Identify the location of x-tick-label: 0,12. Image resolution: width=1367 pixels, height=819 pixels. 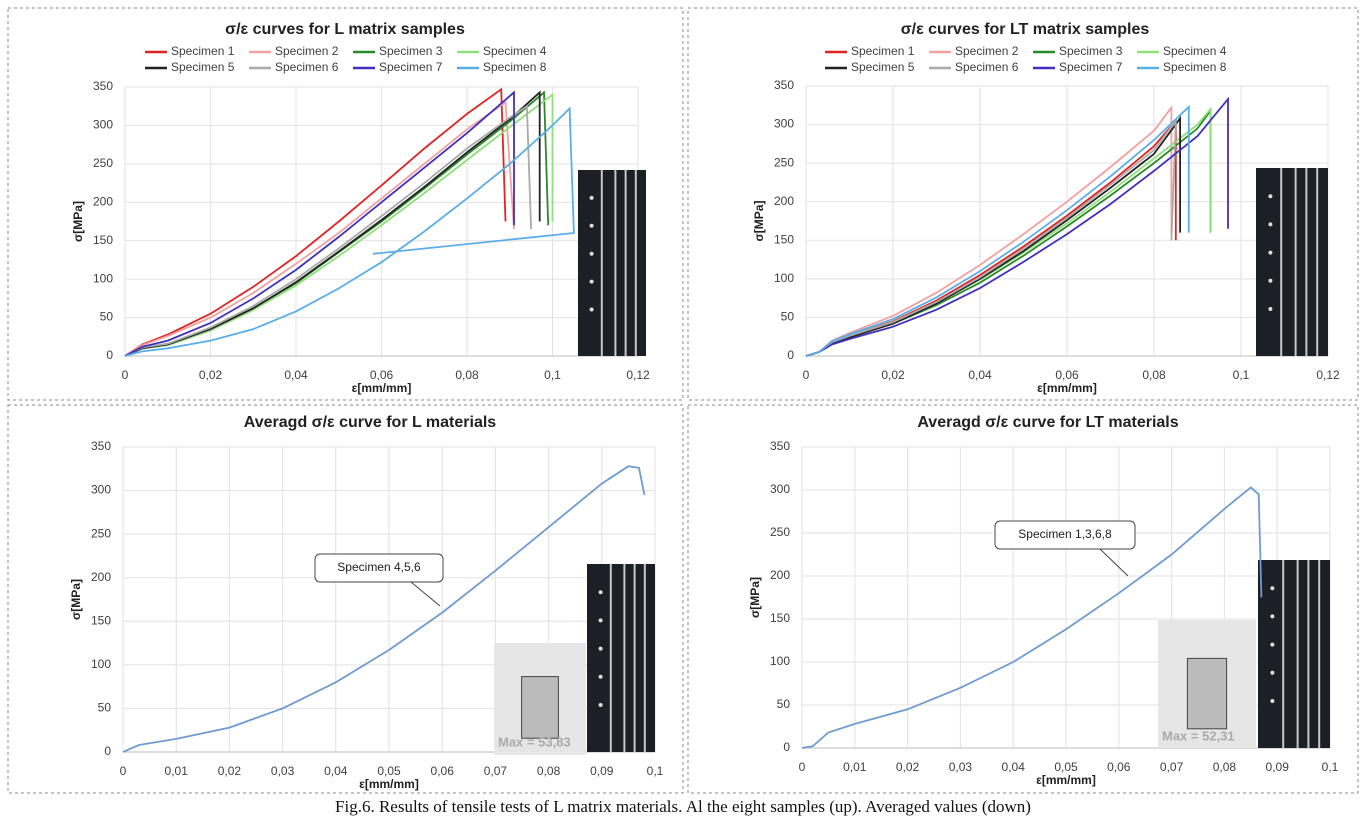
(1328, 375).